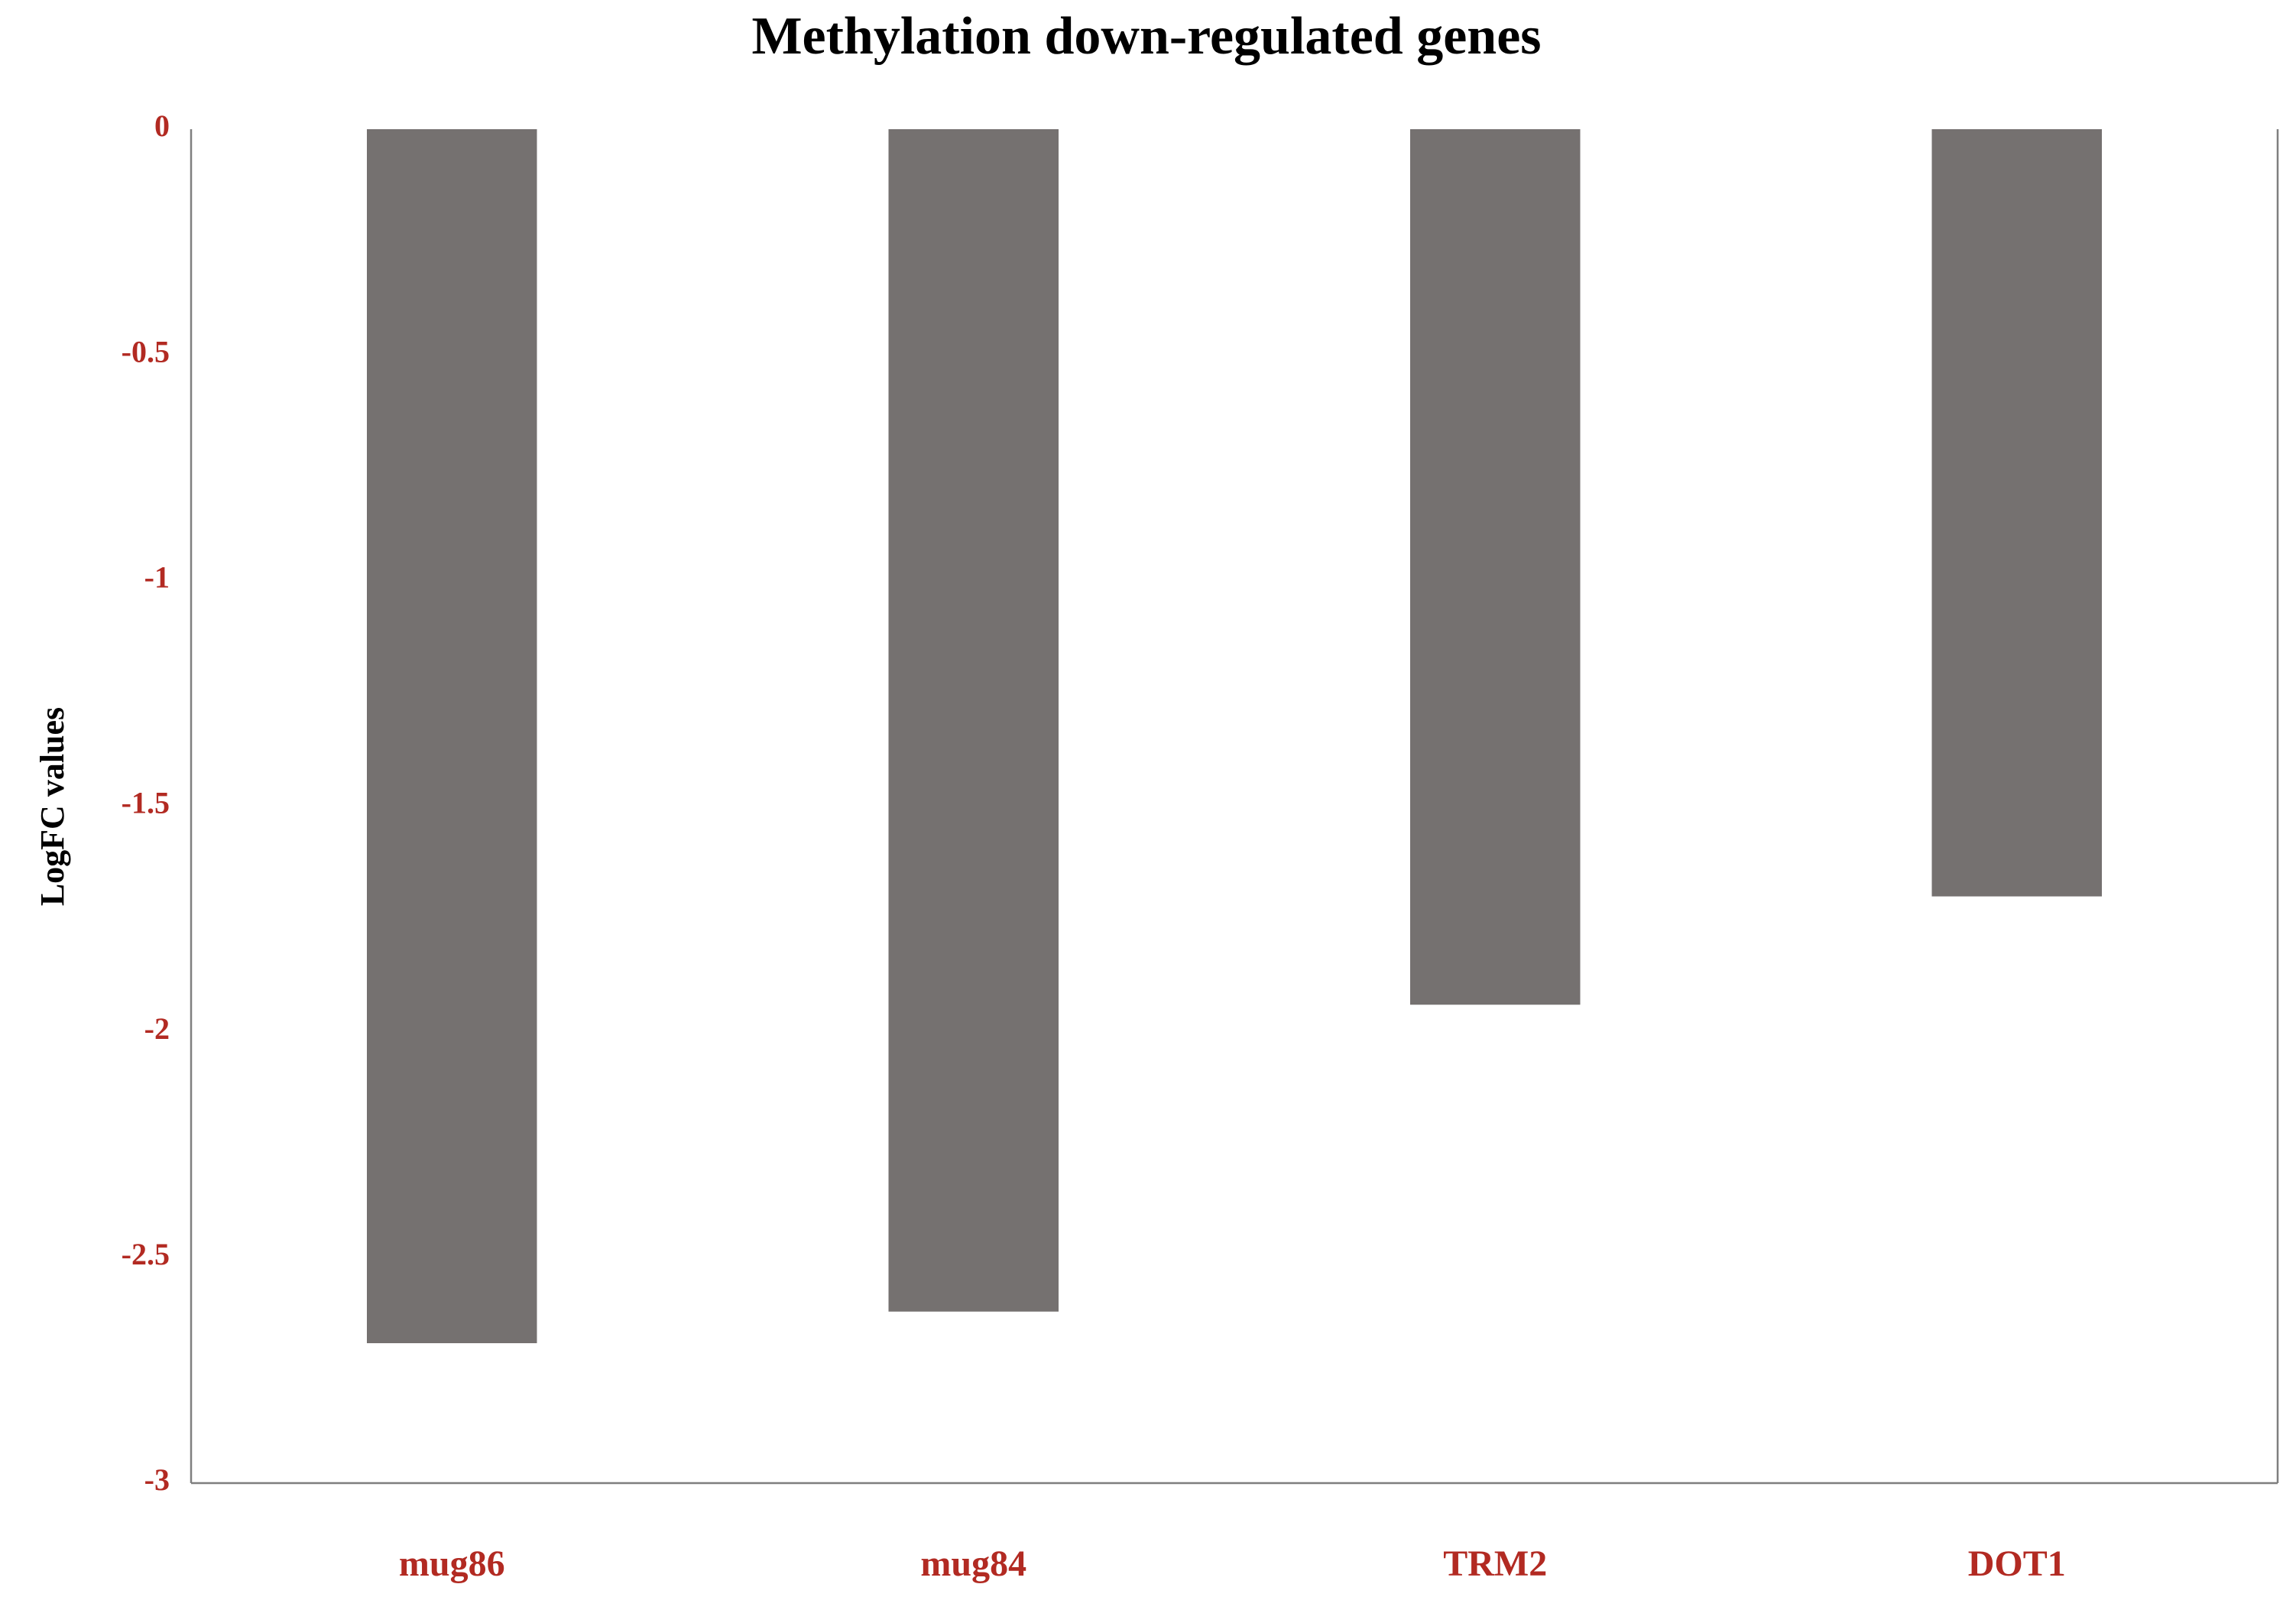  I want to click on x-tick-label: mug84, so click(973, 1563).